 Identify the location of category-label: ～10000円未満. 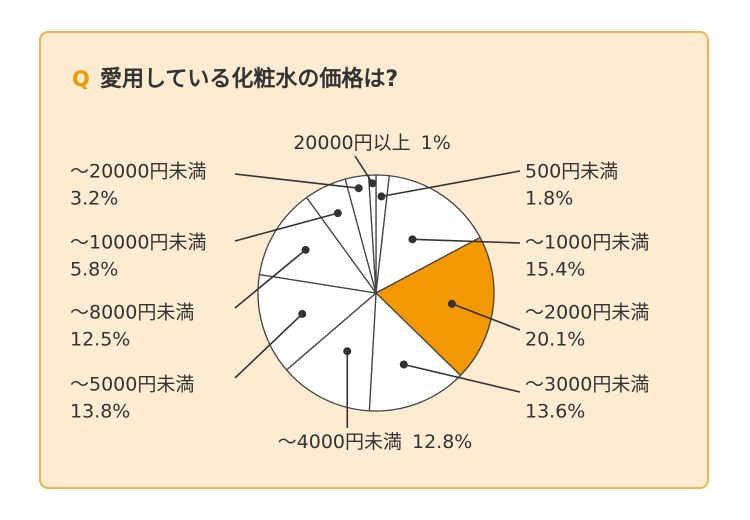
(138, 243).